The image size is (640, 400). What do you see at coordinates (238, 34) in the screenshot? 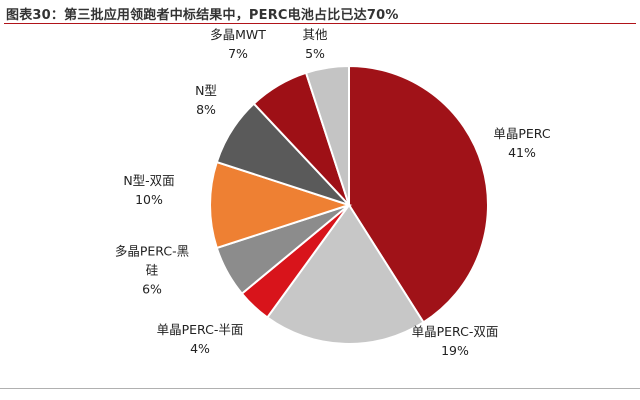
I see `slice-category-label: 多晶MWT` at bounding box center [238, 34].